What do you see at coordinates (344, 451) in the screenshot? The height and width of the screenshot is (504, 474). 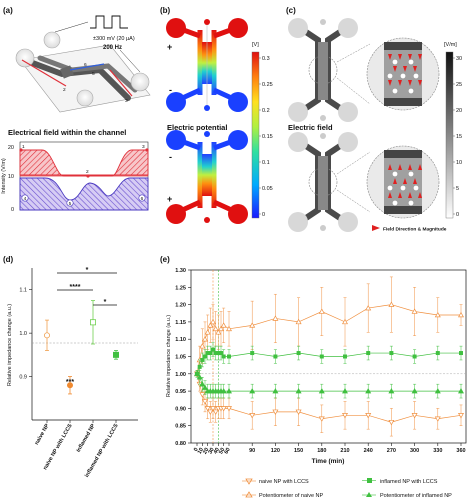 I see `panel-e-xtick-label: 210` at bounding box center [344, 451].